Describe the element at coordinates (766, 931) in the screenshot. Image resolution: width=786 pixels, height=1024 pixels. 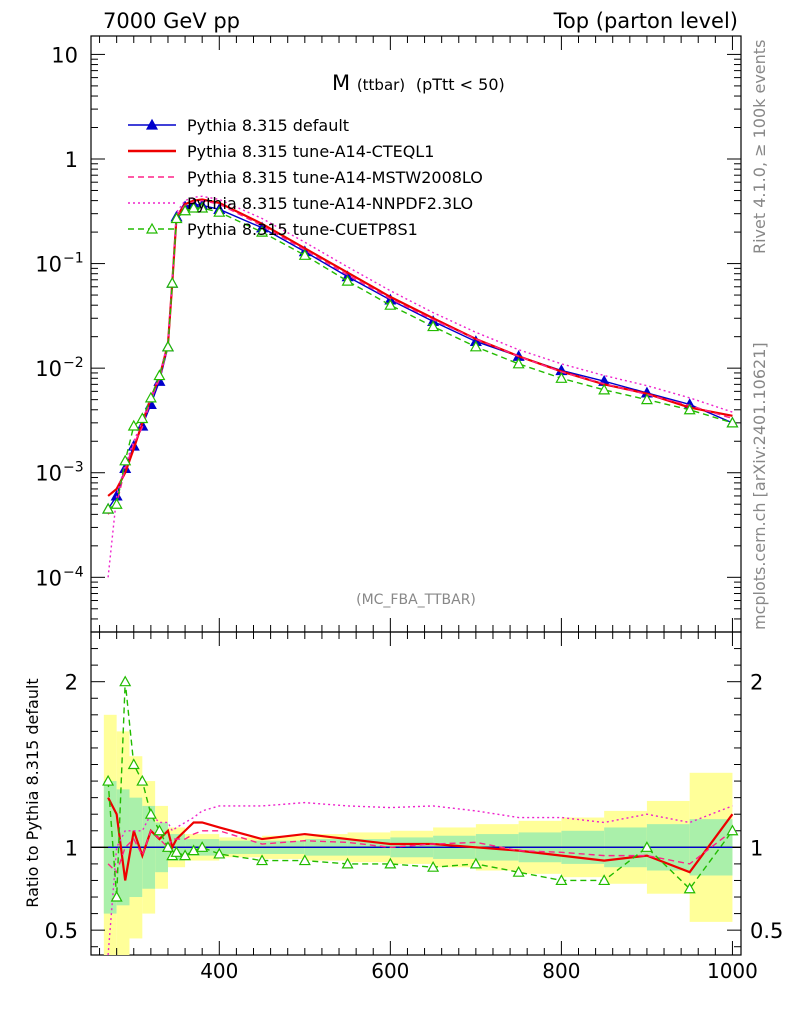
I see `ratio-y-tick-label-right: 0.5` at that location.